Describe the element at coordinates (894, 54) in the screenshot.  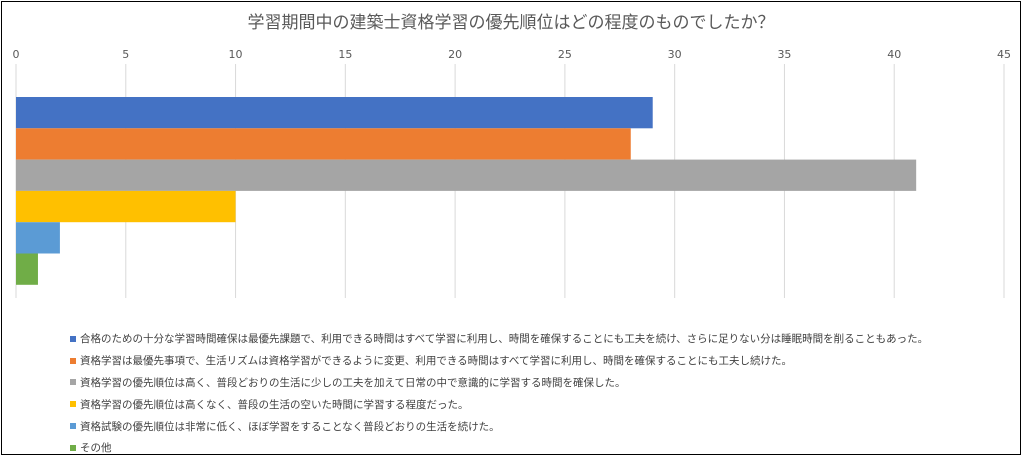
I see `x-tick-label-8: 40` at that location.